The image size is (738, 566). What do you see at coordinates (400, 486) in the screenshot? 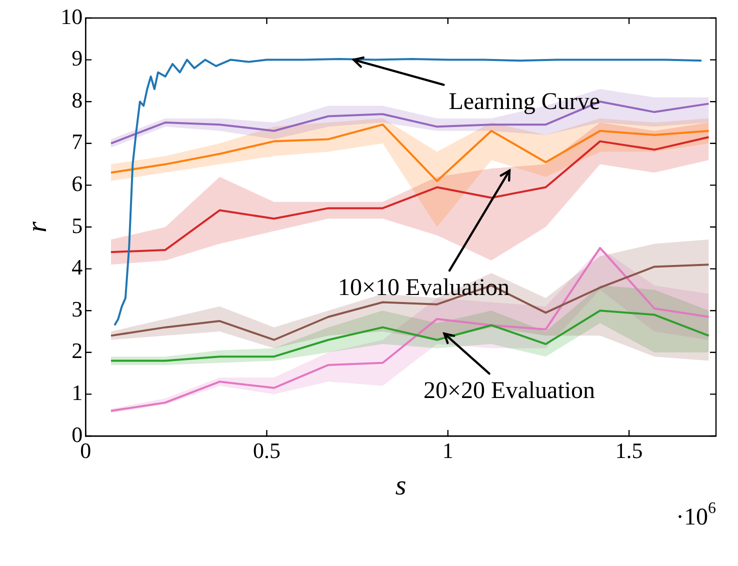
I see `x-axis-title: s` at bounding box center [400, 486].